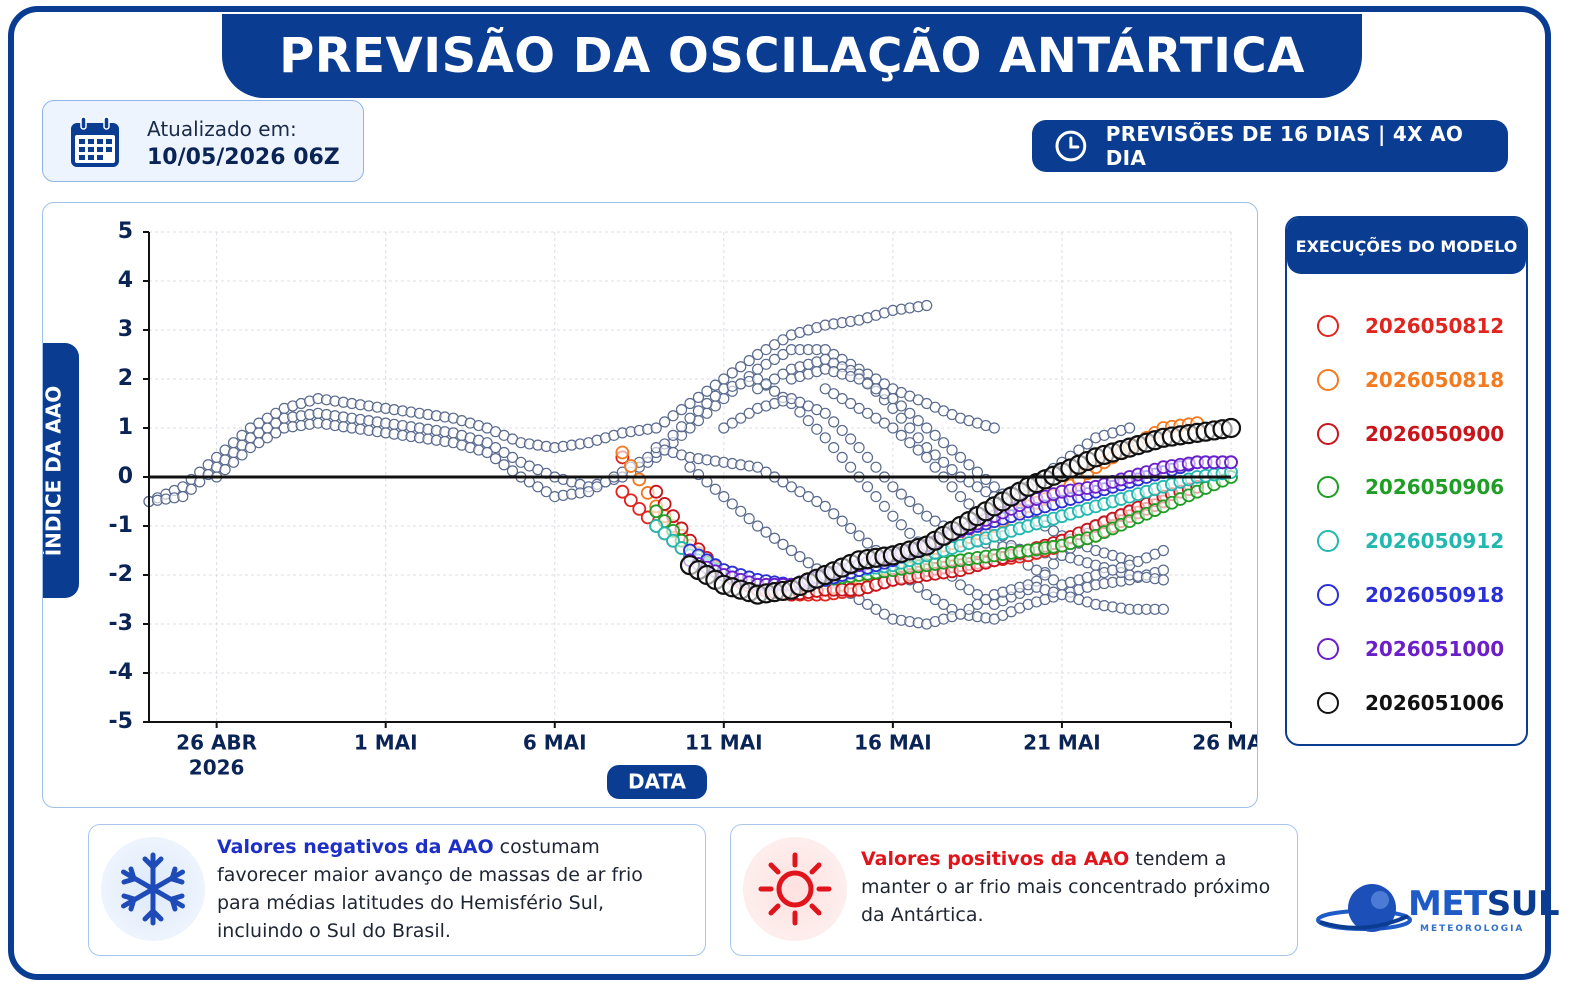 Image resolution: width=1579 pixels, height=996 pixels. Describe the element at coordinates (121, 672) in the screenshot. I see `y-tick-label: -4` at that location.